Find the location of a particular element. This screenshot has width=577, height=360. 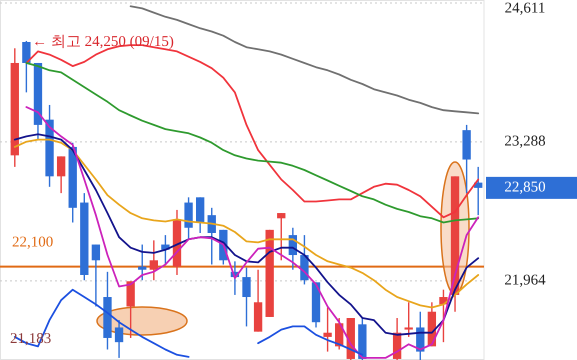

ref-line-label: 22,100 is located at coordinates (33, 242).